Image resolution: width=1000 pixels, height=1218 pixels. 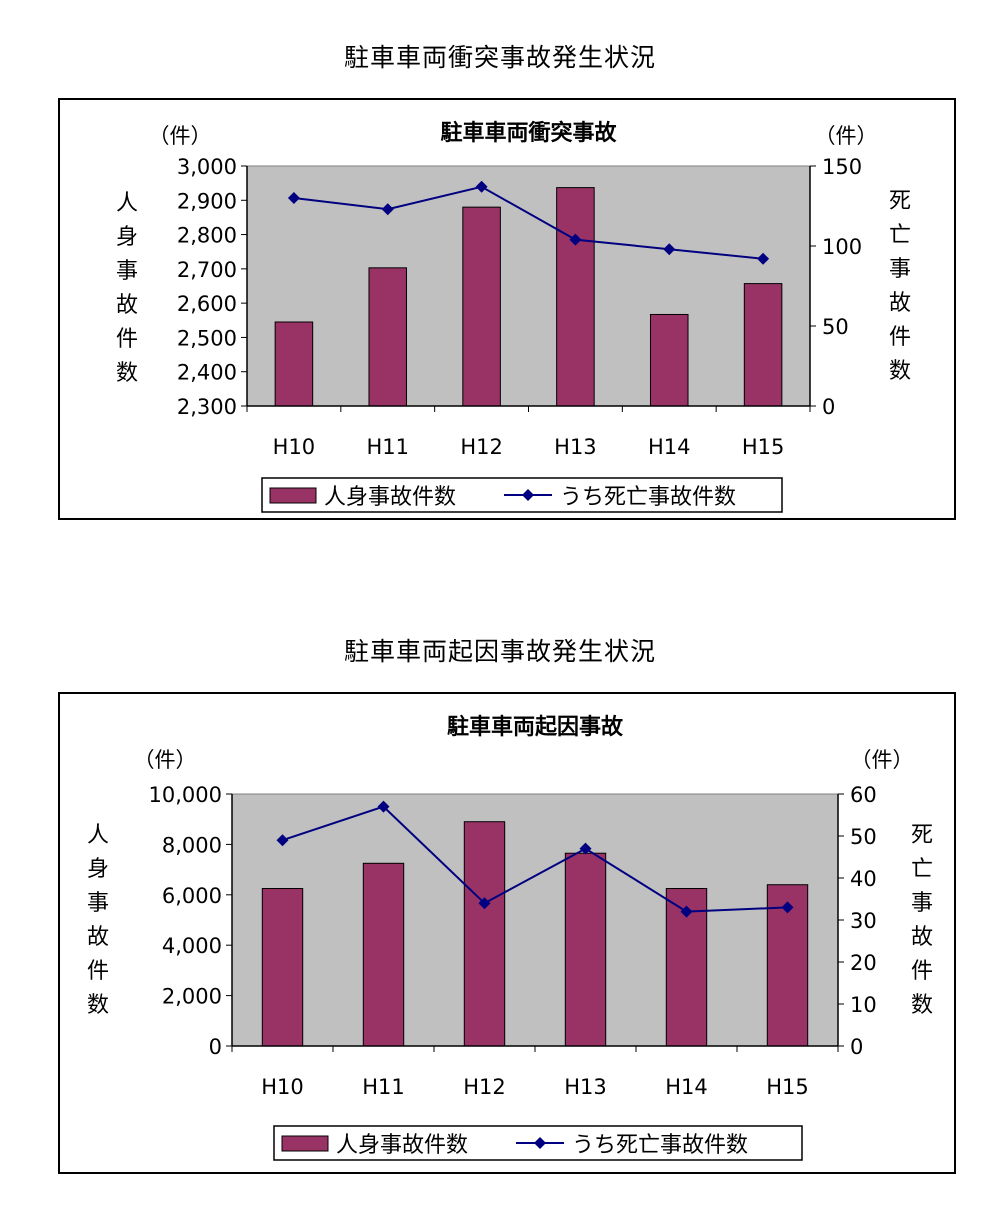 What do you see at coordinates (390, 497) in the screenshot?
I see `collision-legend-bar-label: 人身事故件数` at bounding box center [390, 497].